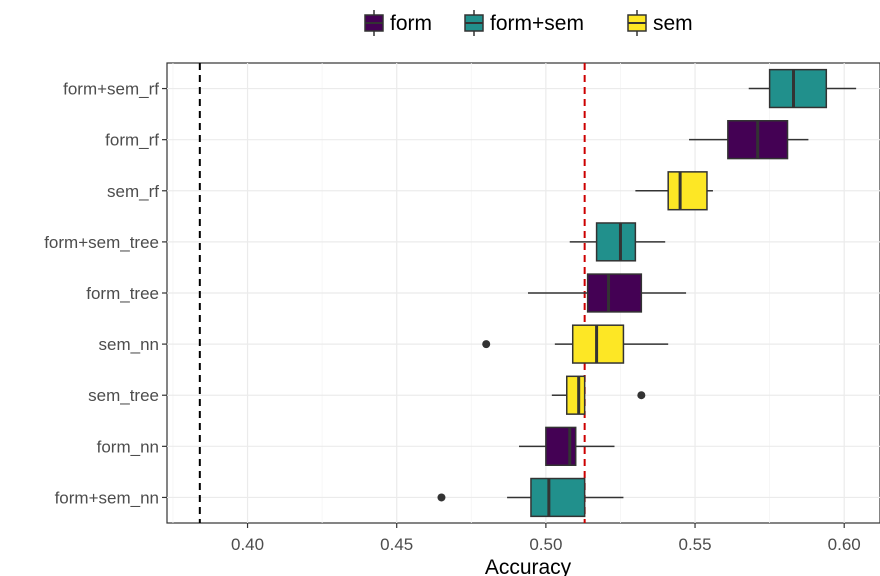 This screenshot has height=576, width=880. Describe the element at coordinates (598, 395) in the screenshot. I see `box-sem_tree` at that location.